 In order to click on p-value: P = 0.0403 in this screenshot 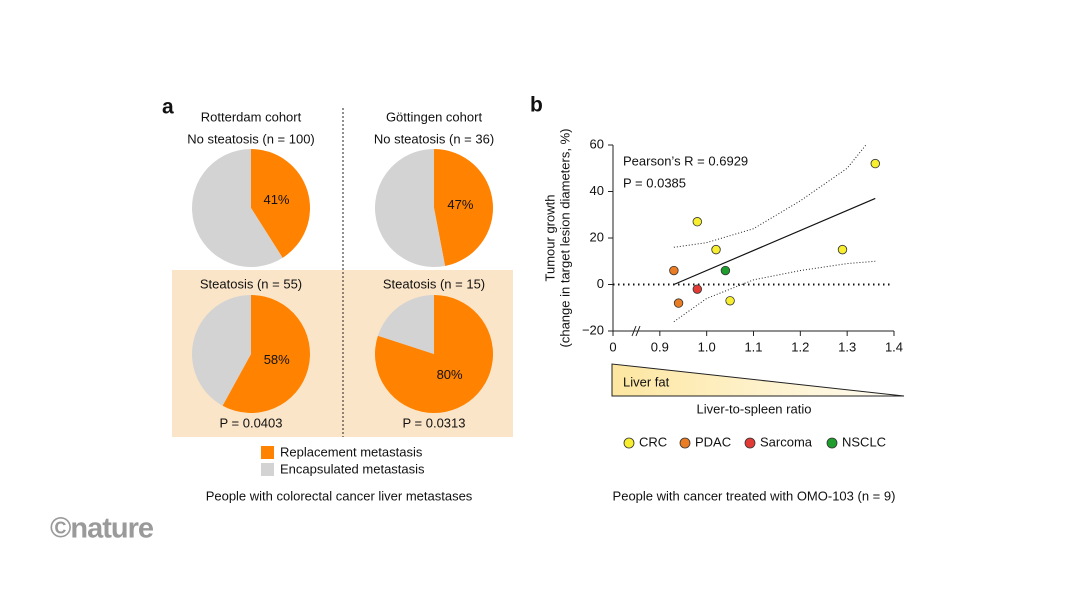, I will do `click(250, 422)`.